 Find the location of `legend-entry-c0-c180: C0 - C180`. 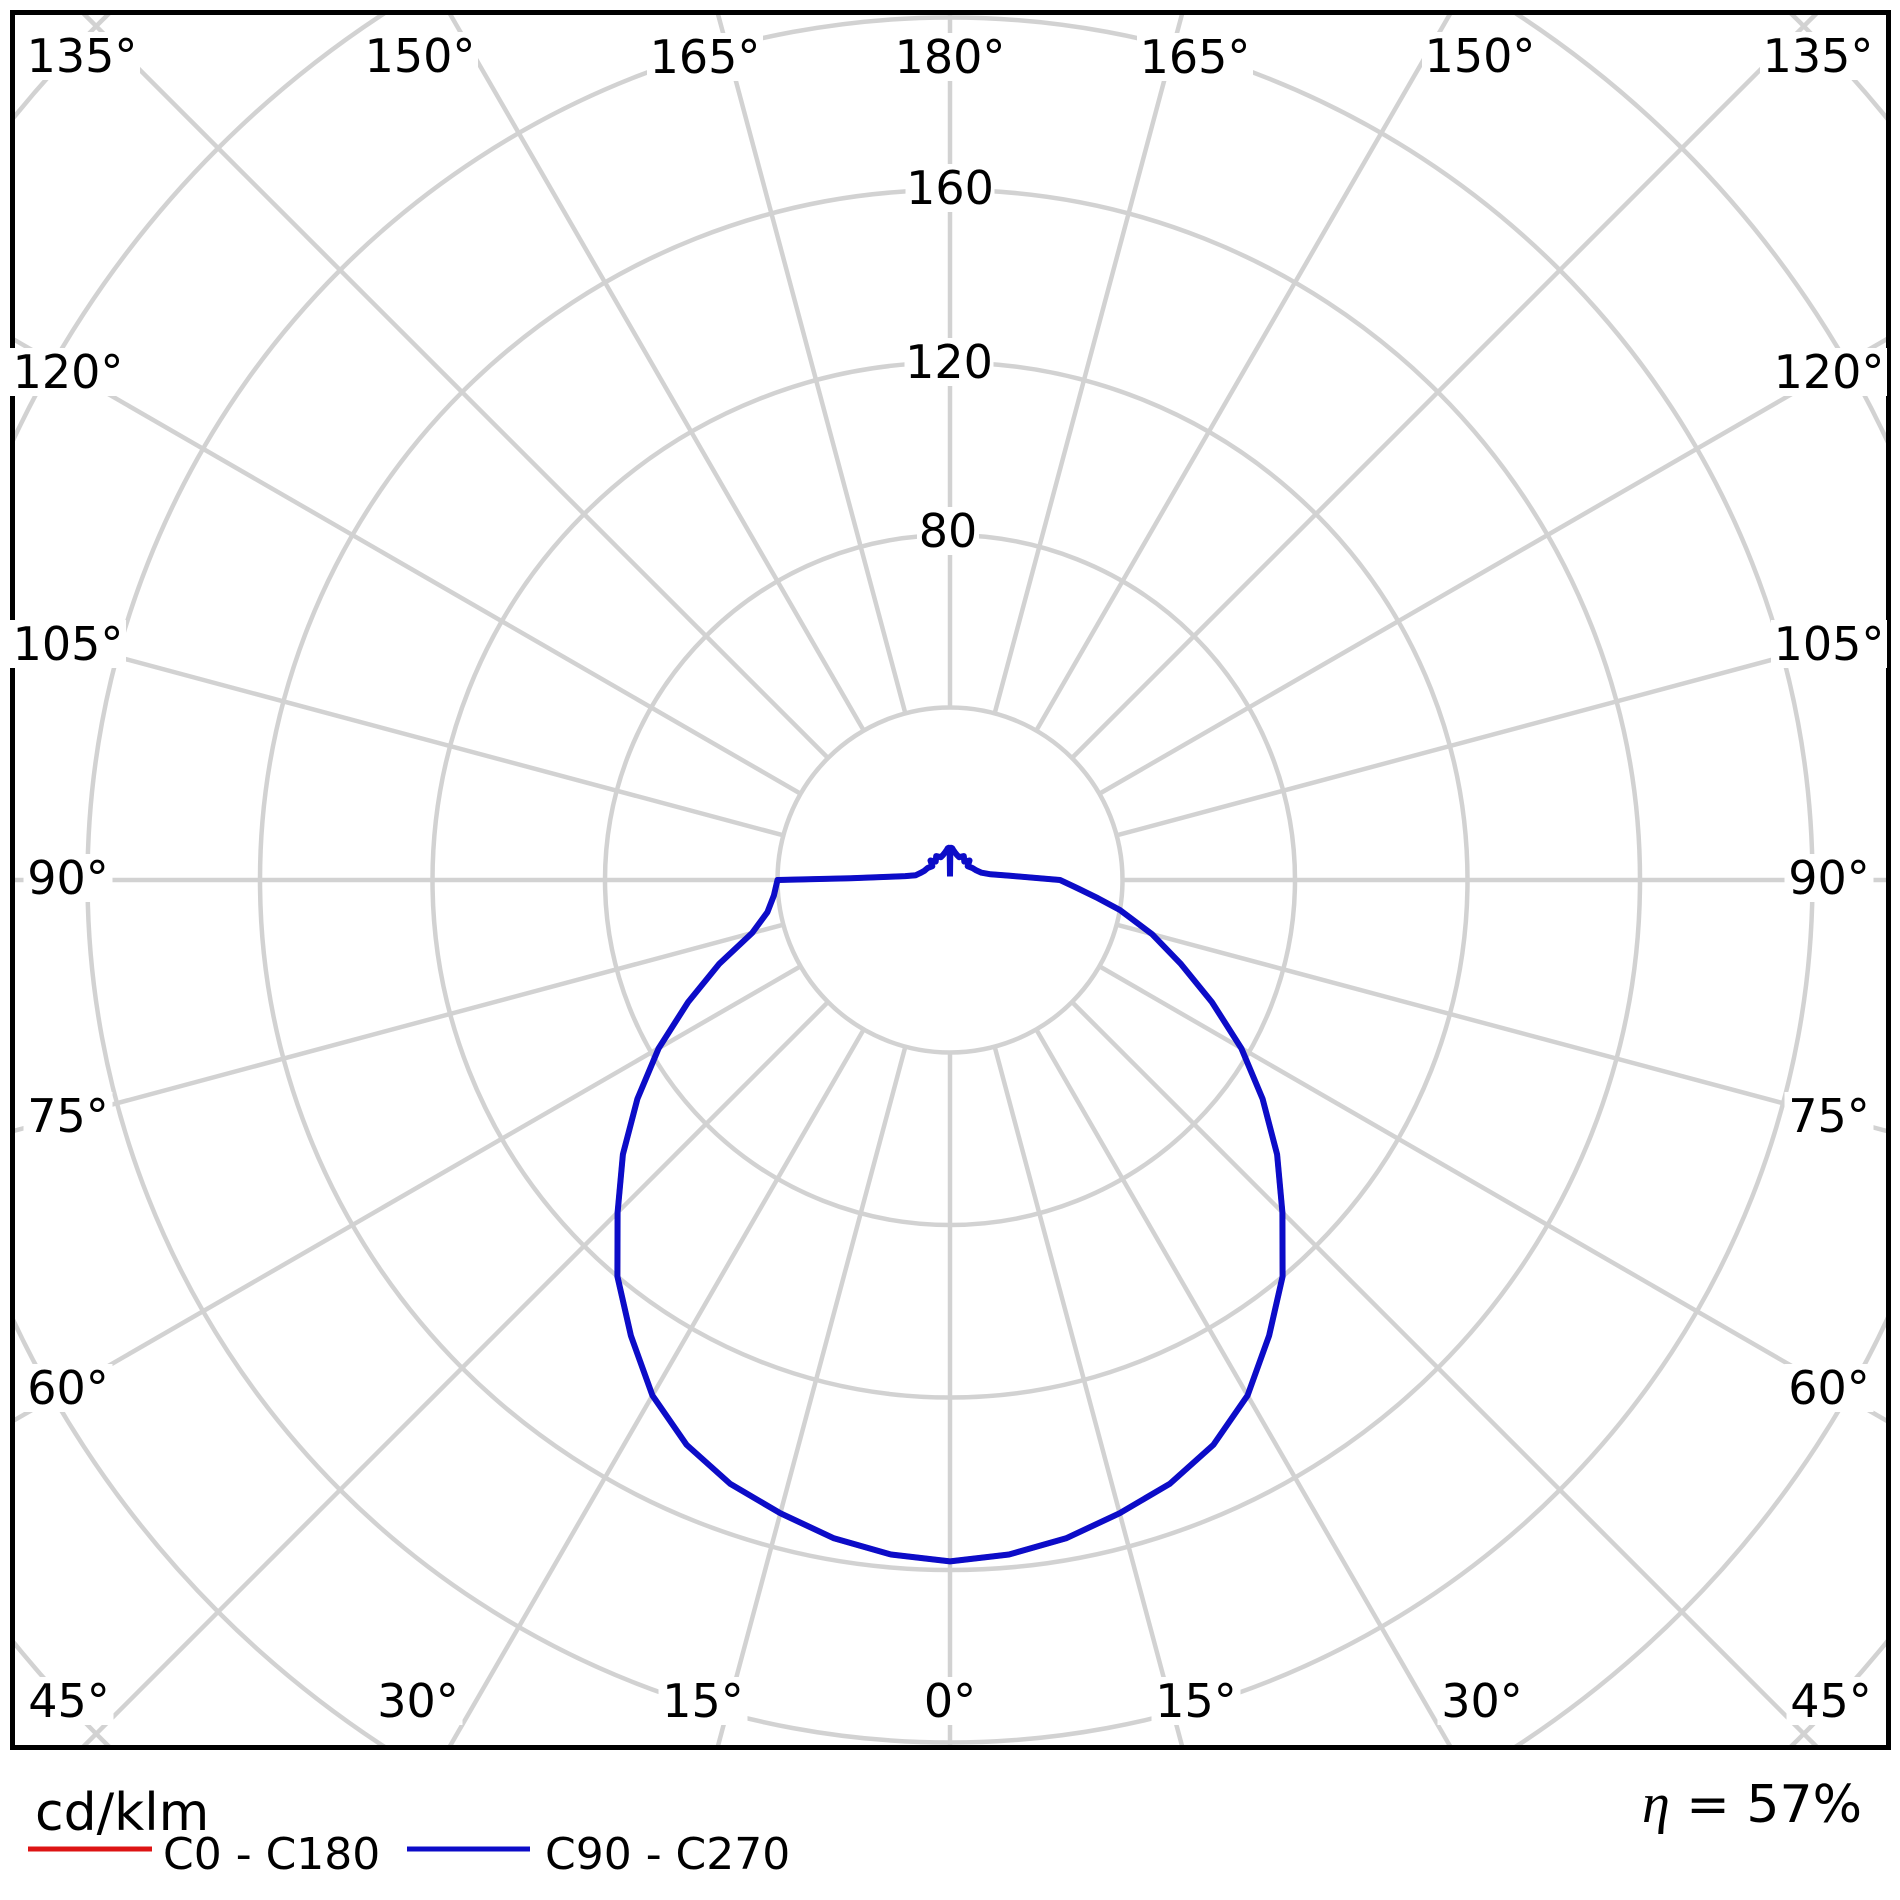

legend-entry-c0-c180: C0 - C180 is located at coordinates (204, 1854).